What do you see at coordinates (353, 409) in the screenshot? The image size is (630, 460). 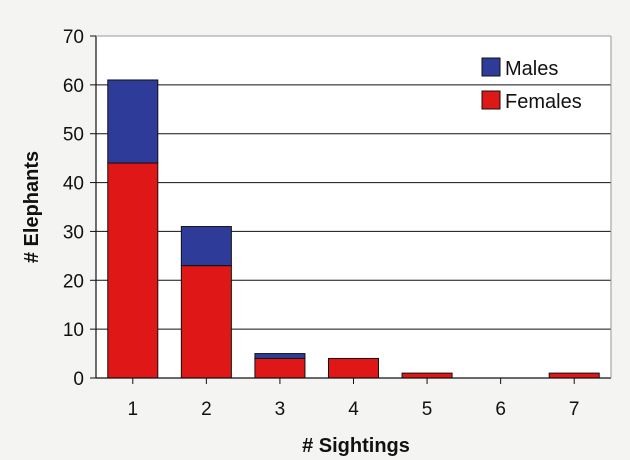 I see `x-tick-label: 4` at bounding box center [353, 409].